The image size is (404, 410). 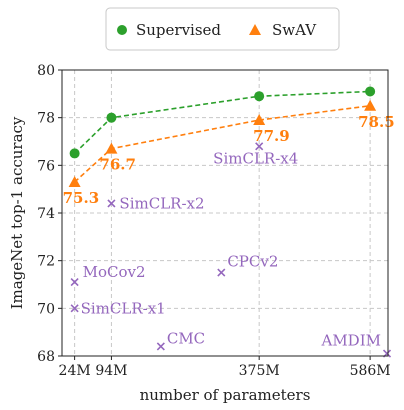 What do you see at coordinates (117, 165) in the screenshot?
I see `value-label: 76.7` at bounding box center [117, 165].